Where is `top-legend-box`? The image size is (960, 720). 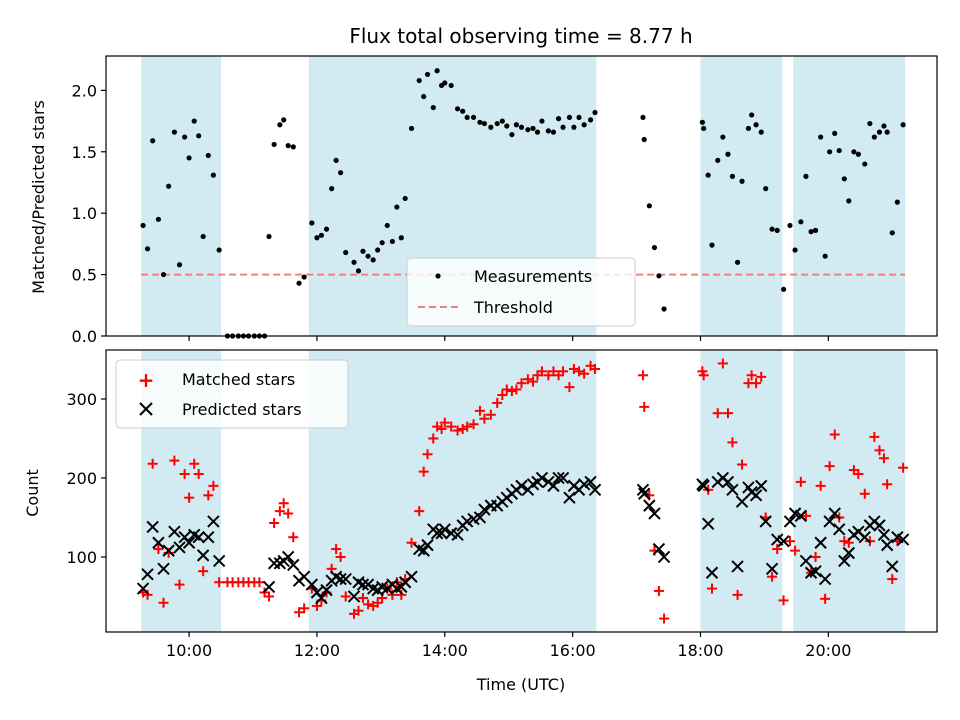
top-legend-box is located at coordinates (521, 292).